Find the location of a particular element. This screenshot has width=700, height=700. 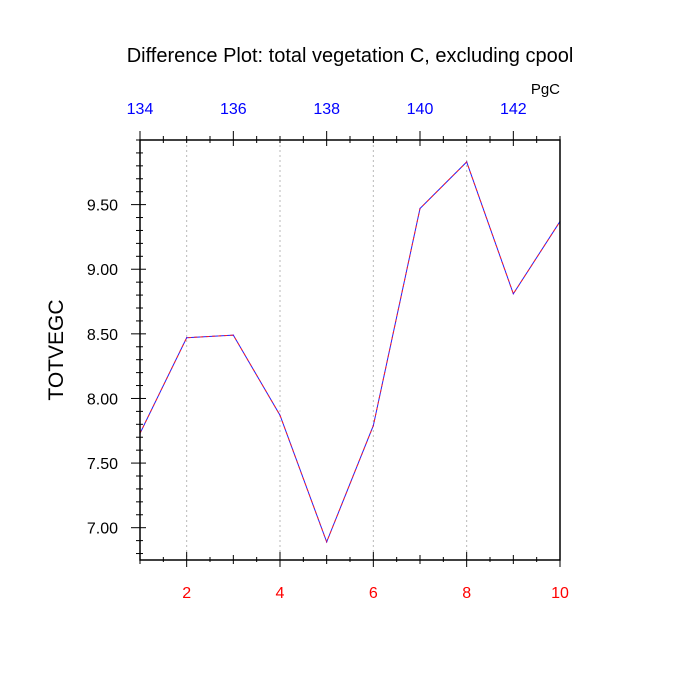

x-tick-label: 4 is located at coordinates (280, 593).